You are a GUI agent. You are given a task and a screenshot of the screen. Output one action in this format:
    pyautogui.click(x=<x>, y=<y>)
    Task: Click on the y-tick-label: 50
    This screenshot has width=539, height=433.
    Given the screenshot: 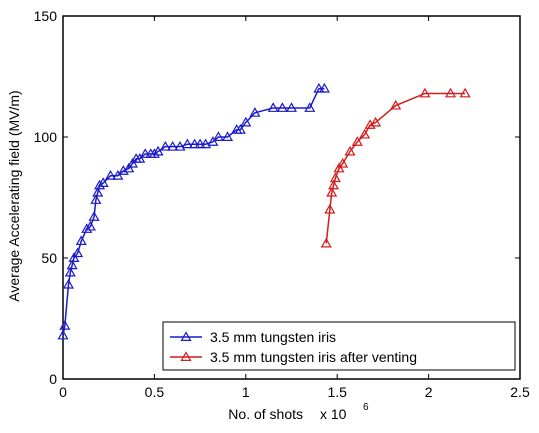 What is the action you would take?
    pyautogui.click(x=49, y=258)
    